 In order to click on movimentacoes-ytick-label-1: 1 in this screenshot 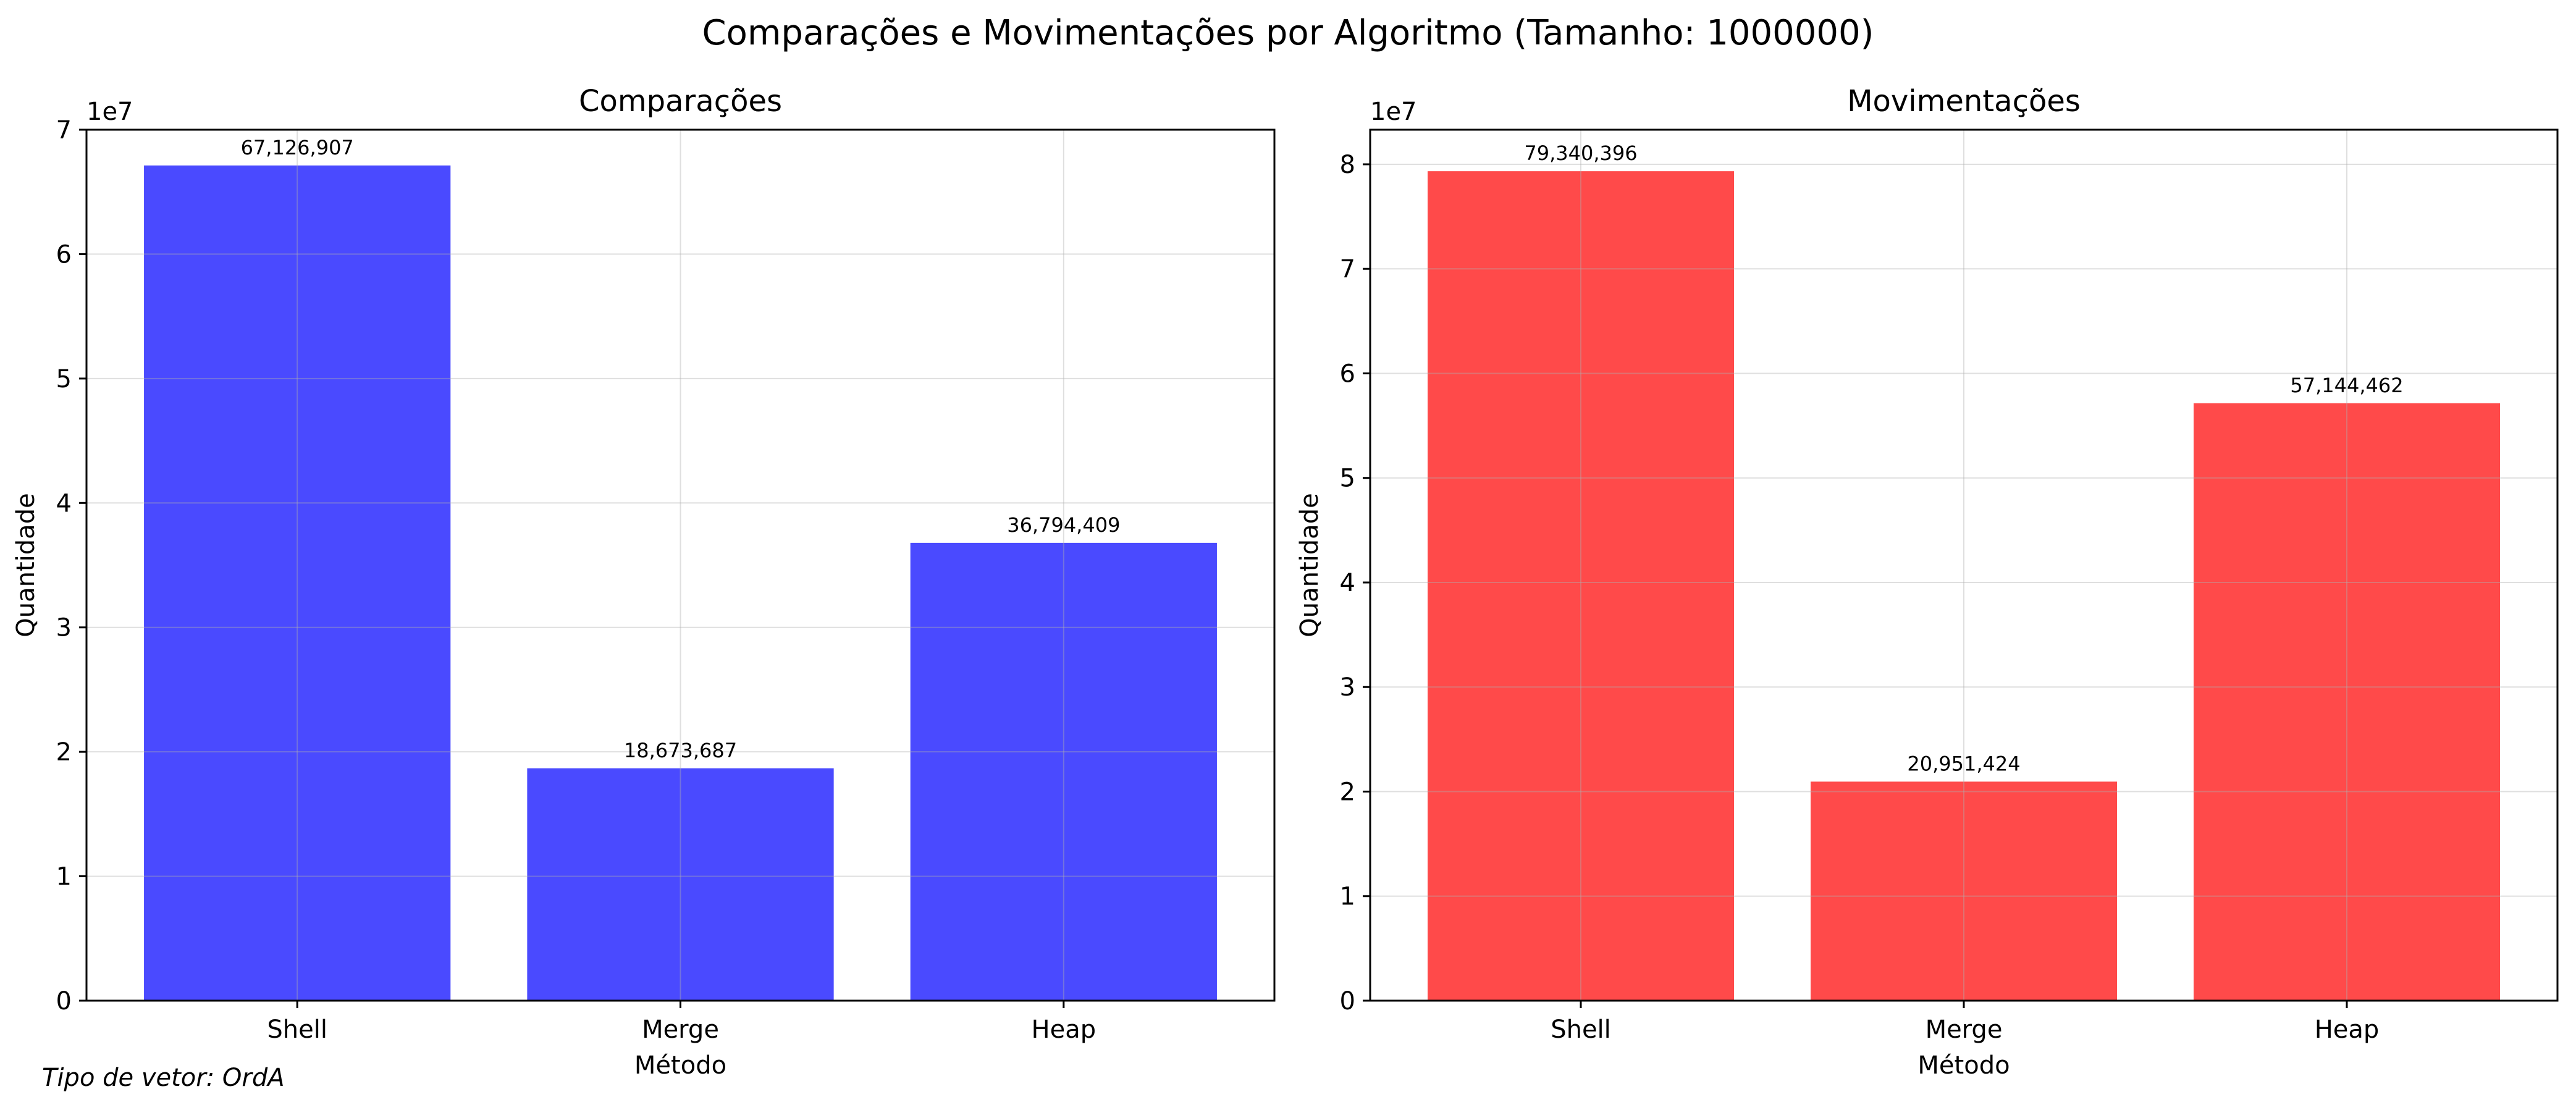, I will do `click(1347, 897)`.